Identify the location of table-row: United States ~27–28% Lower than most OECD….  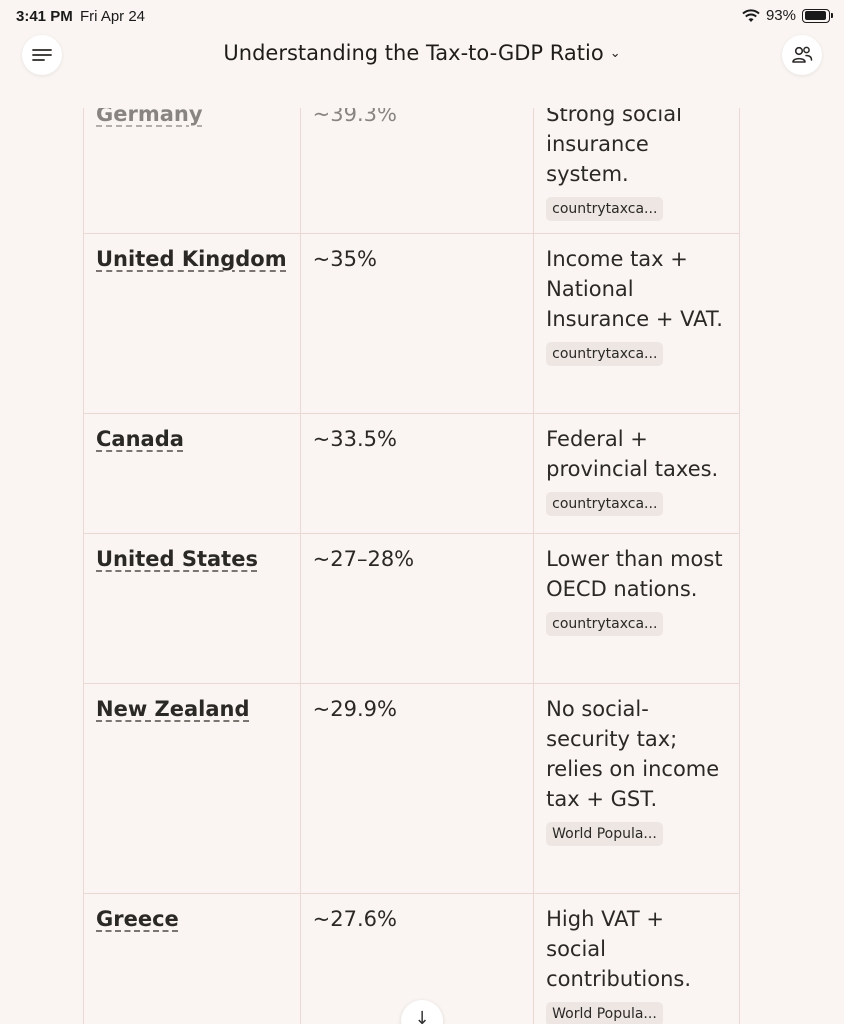
(411, 608).